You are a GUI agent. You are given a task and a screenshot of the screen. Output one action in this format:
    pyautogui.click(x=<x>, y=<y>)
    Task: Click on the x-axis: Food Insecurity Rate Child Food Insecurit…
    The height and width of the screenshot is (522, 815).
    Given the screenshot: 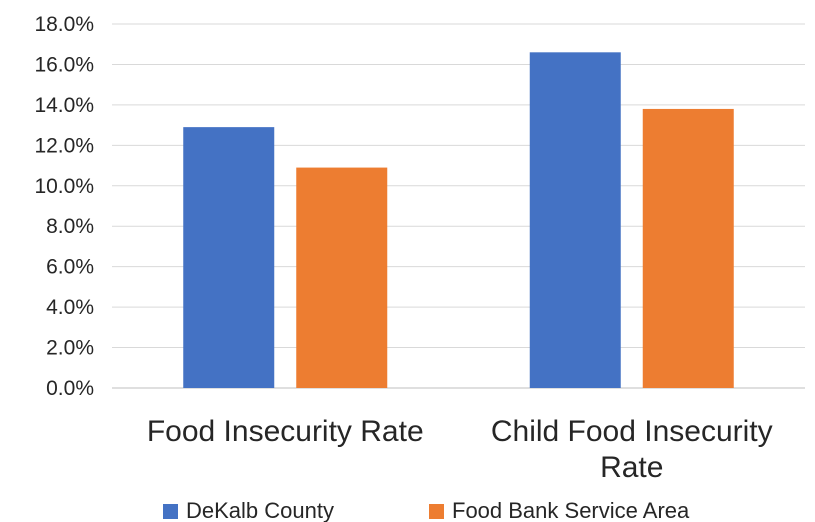 What is the action you would take?
    pyautogui.click(x=460, y=449)
    